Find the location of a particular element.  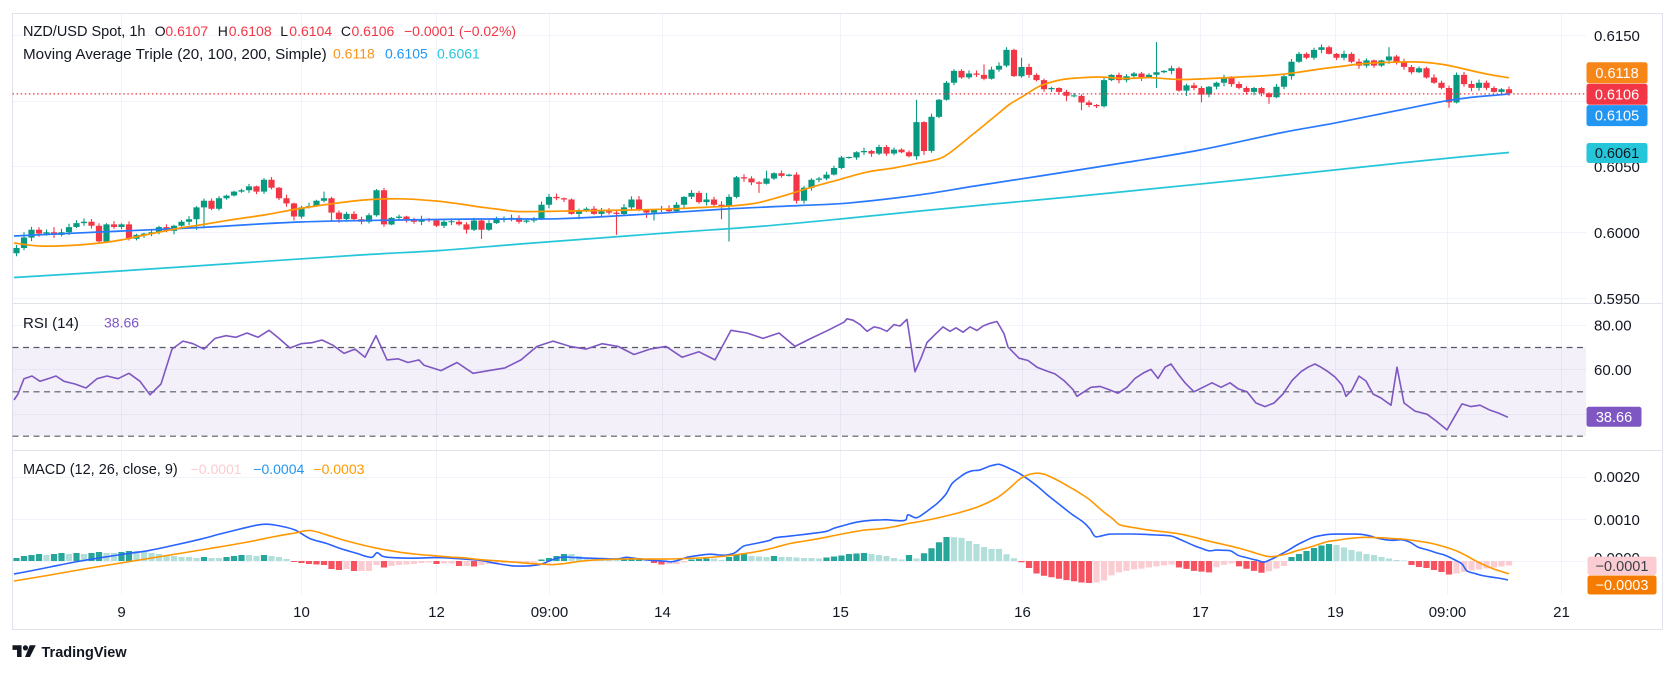

svg-text: 0.6107 is located at coordinates (186, 31).